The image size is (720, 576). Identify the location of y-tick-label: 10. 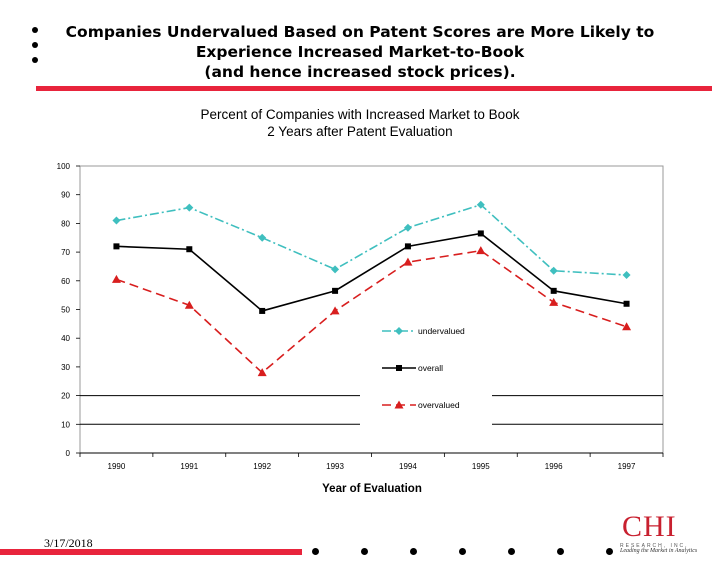
(65, 424).